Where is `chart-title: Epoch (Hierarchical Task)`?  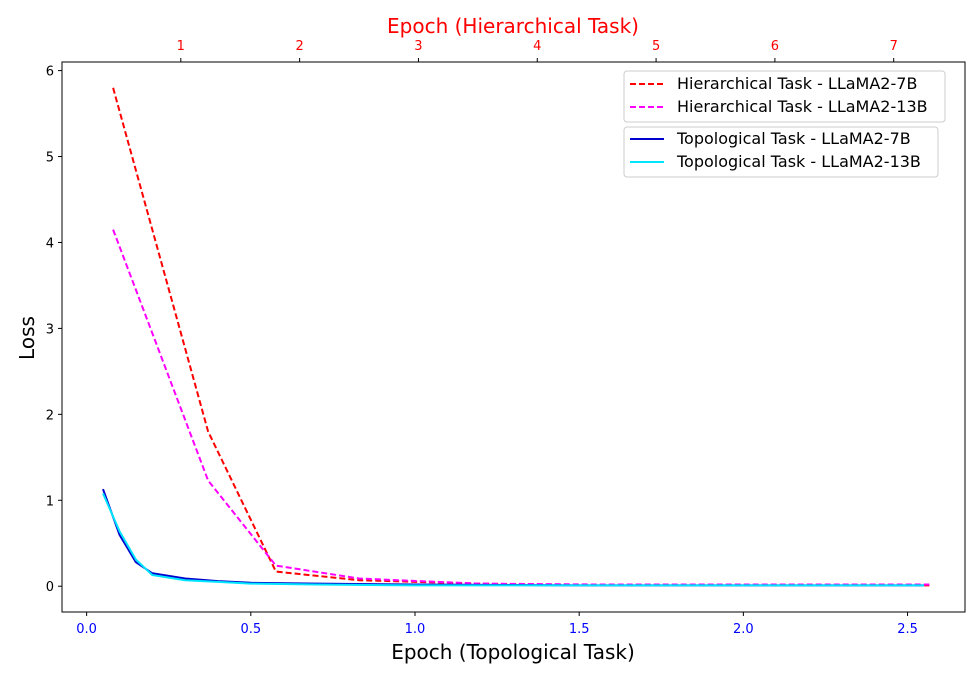 chart-title: Epoch (Hierarchical Task) is located at coordinates (513, 26).